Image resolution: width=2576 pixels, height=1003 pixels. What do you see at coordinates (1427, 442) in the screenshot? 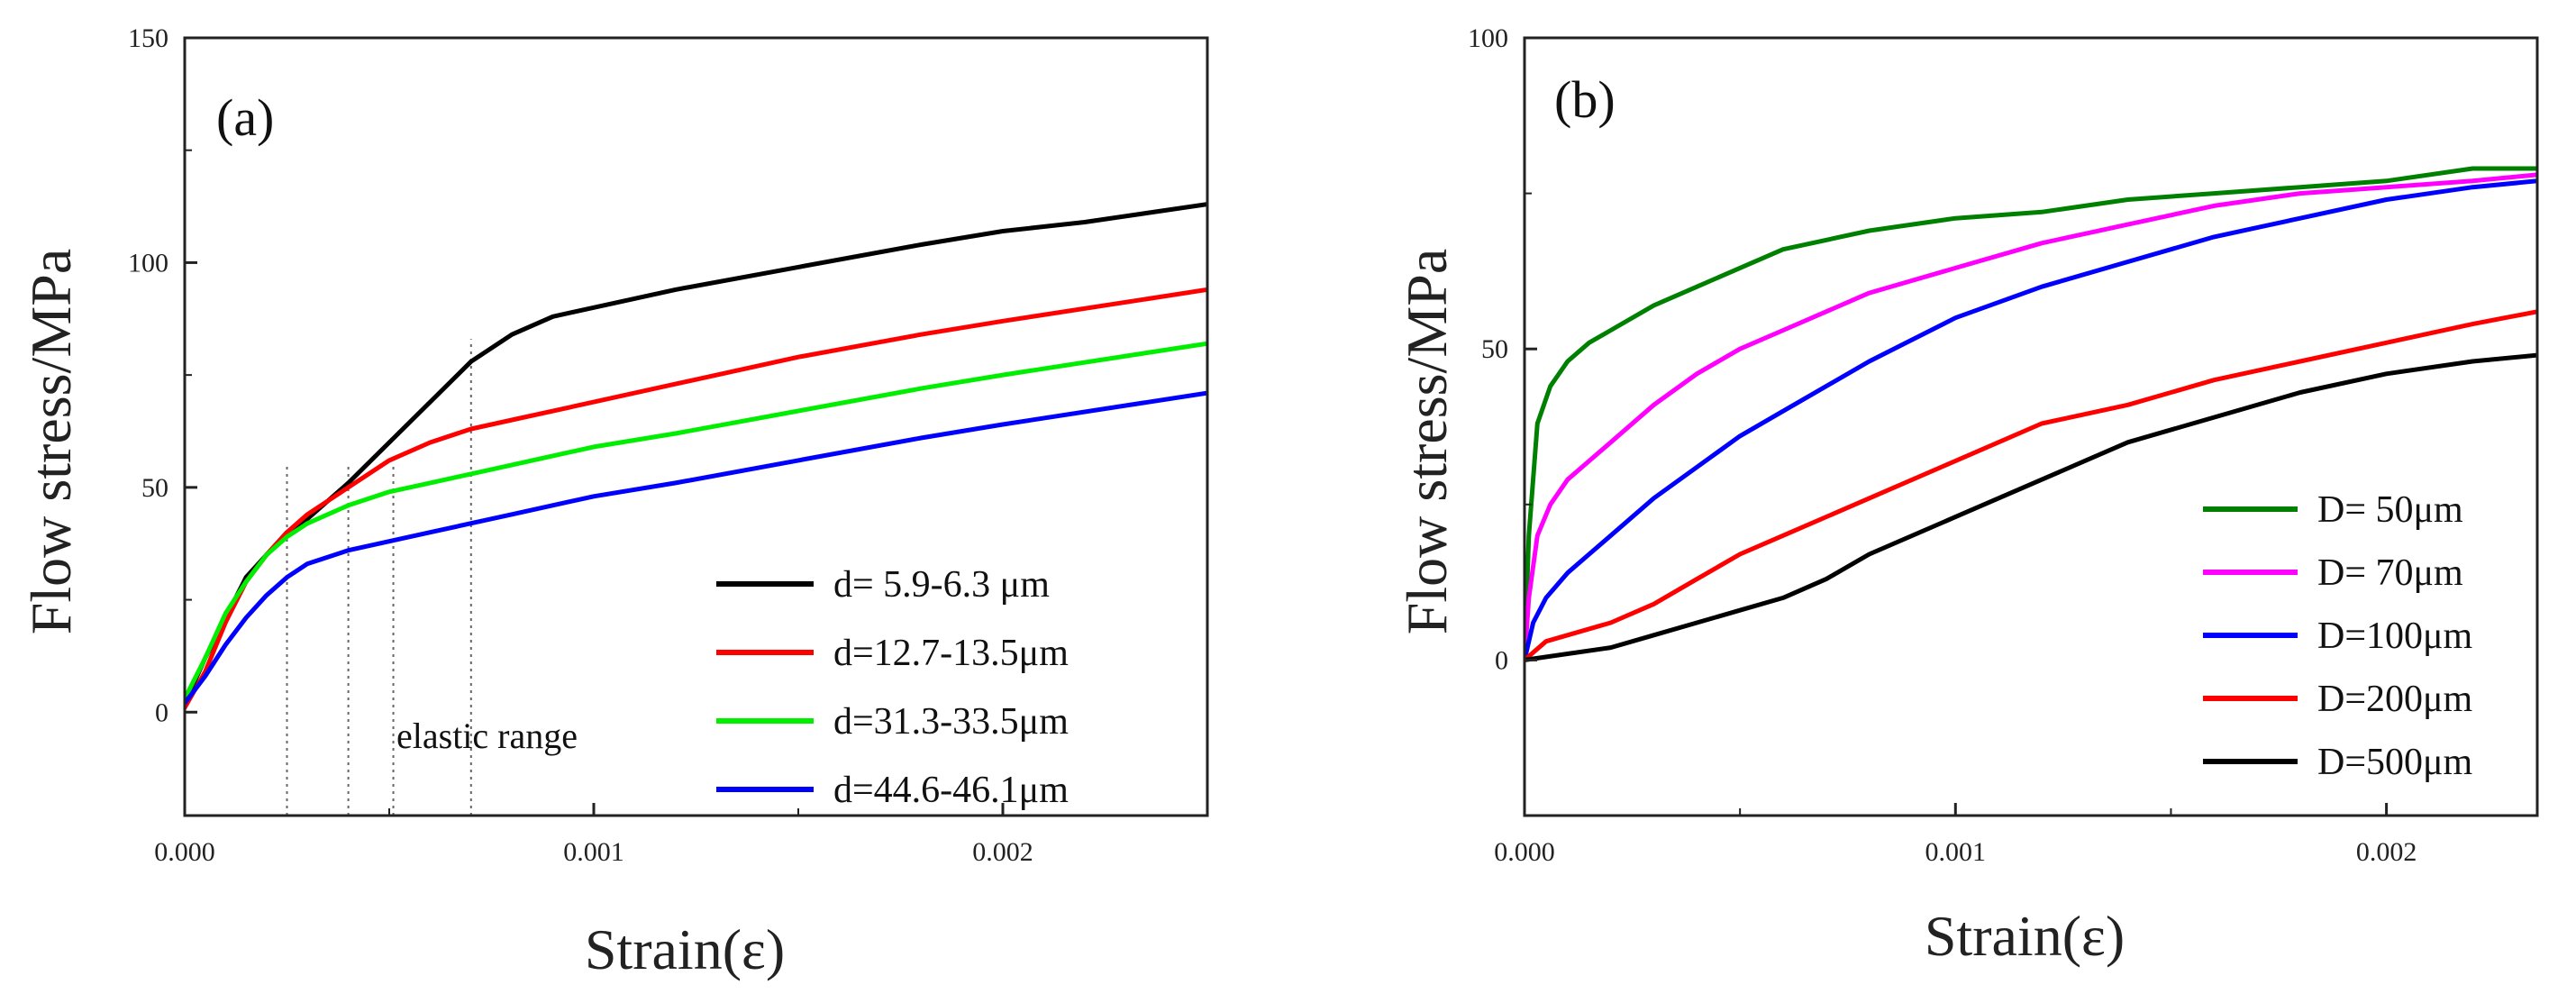
I see `y-axis-title-b: Flow stress/MPa` at bounding box center [1427, 442].